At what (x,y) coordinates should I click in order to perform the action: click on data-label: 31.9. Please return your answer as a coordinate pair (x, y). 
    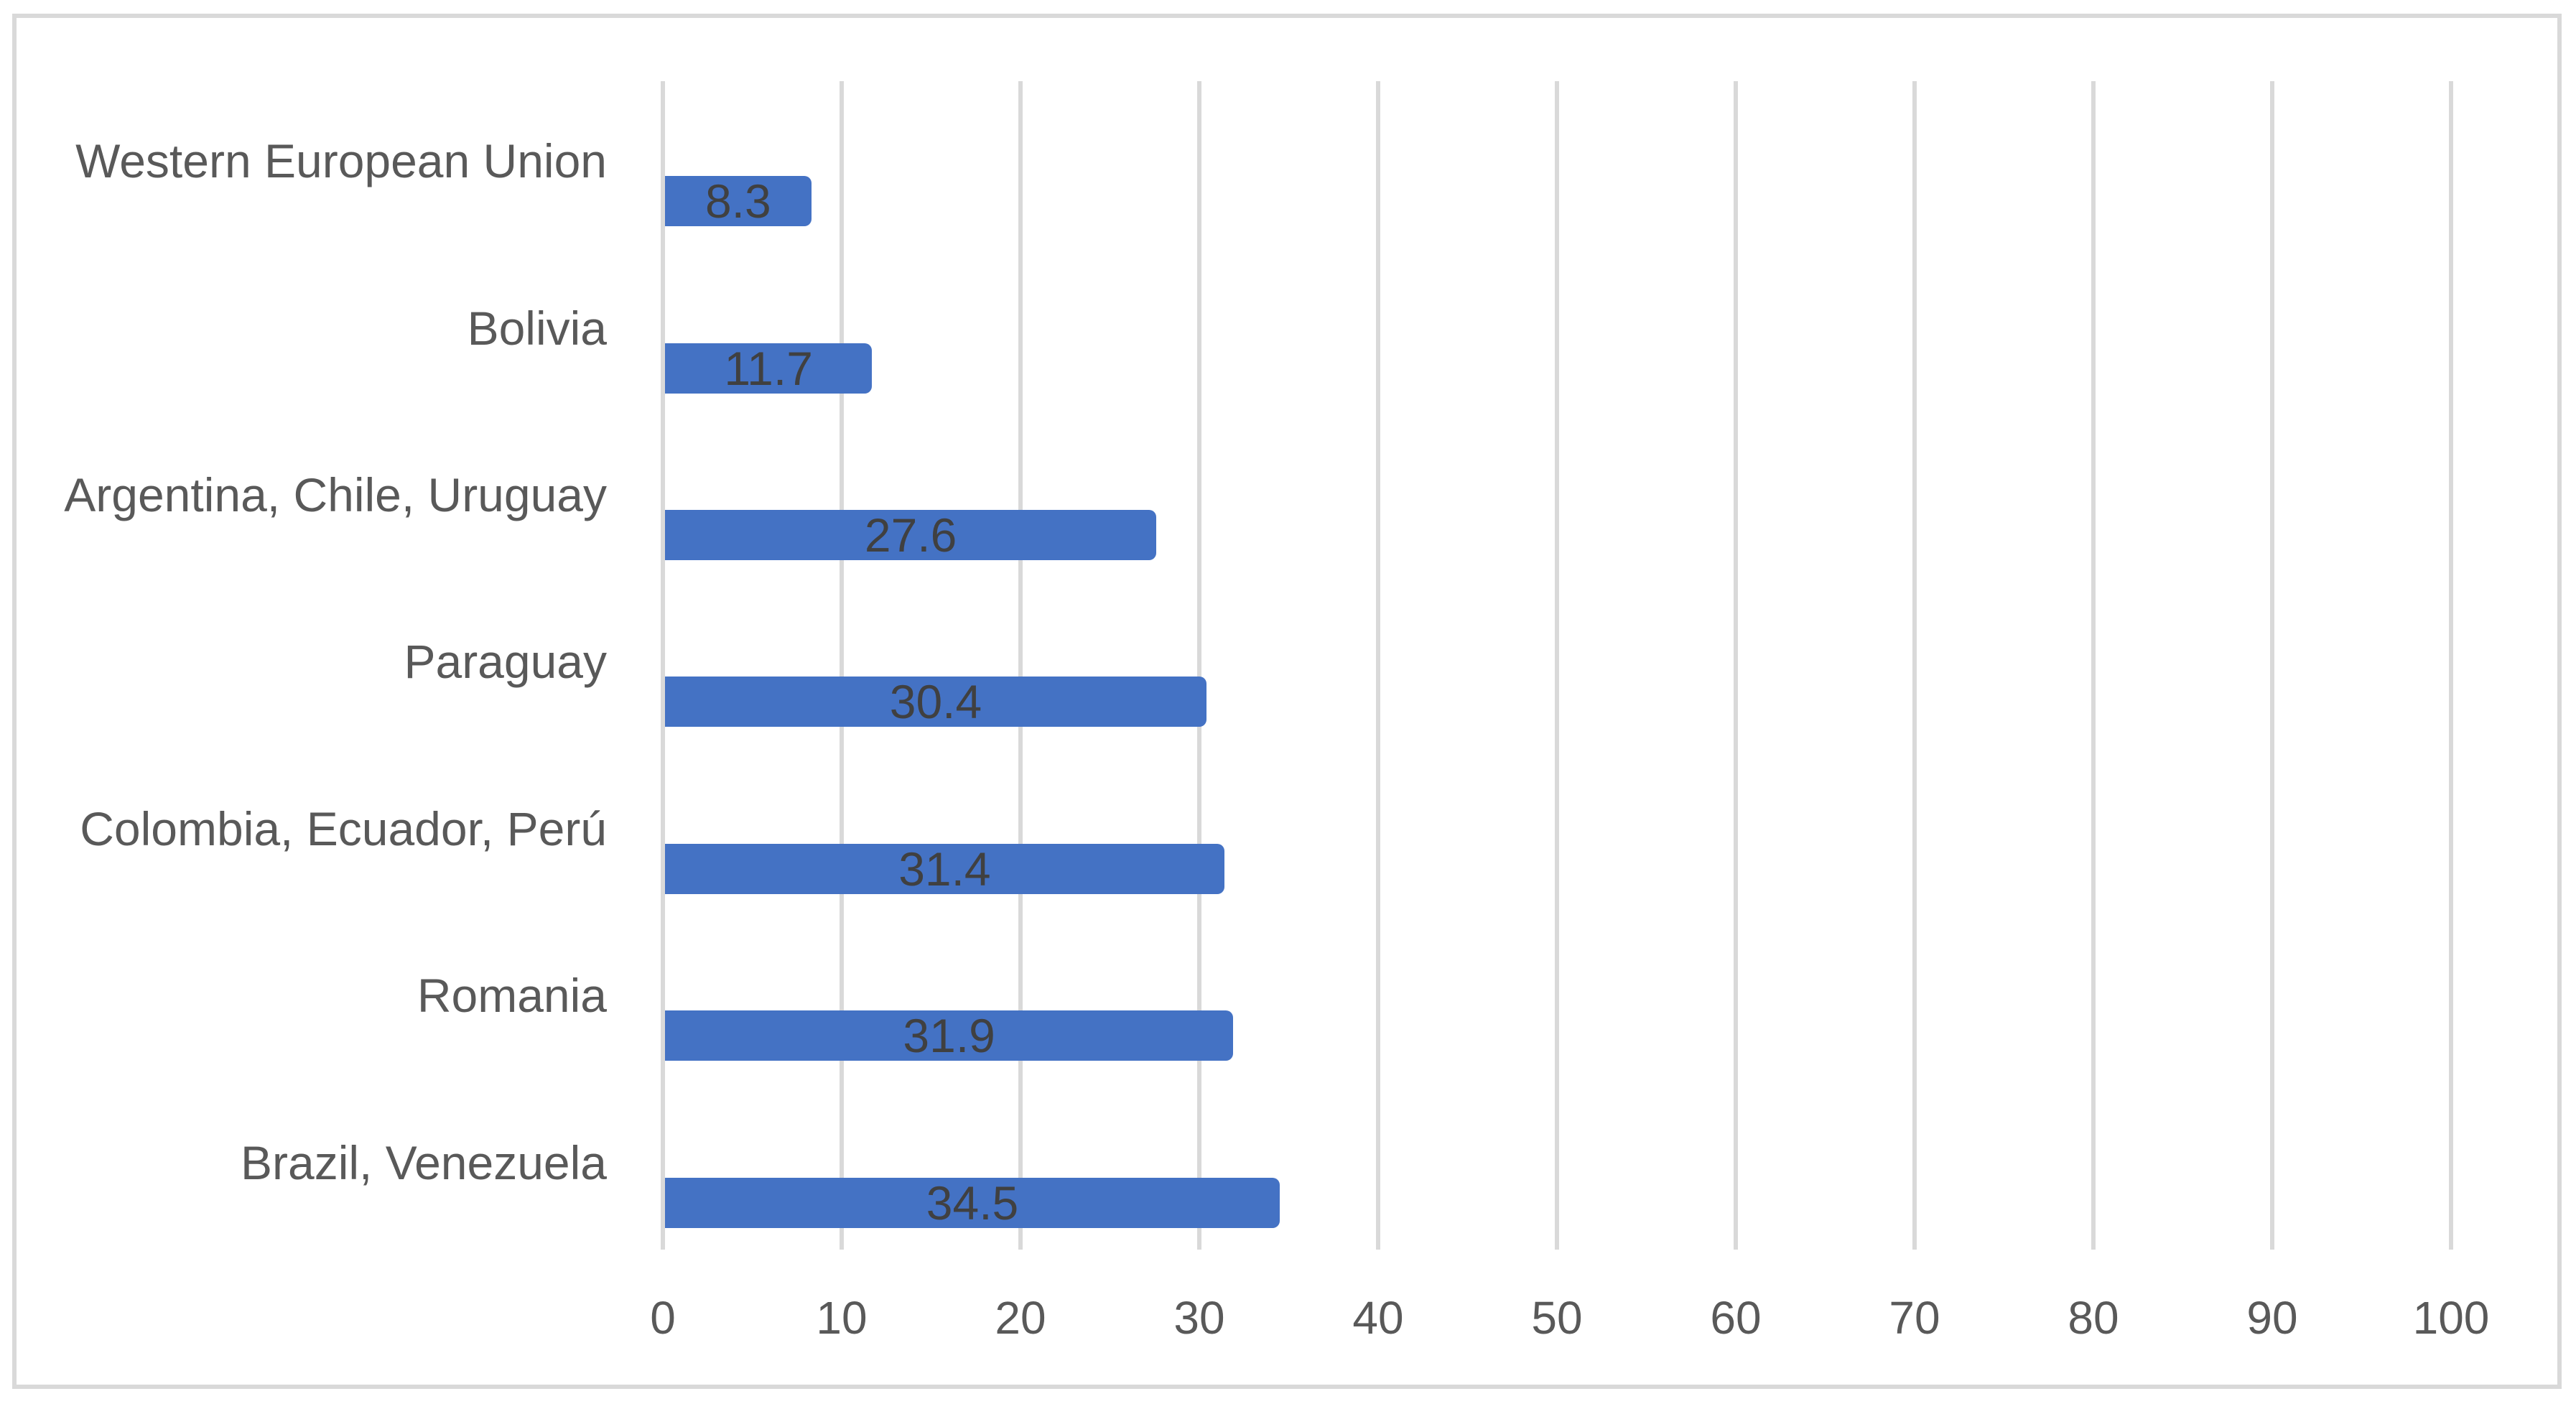
    Looking at the image, I should click on (949, 1036).